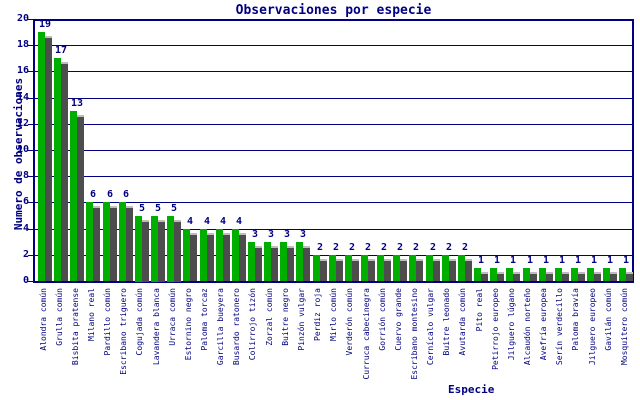  Describe the element at coordinates (139, 322) in the screenshot. I see `species-label: Cogujada común` at that location.